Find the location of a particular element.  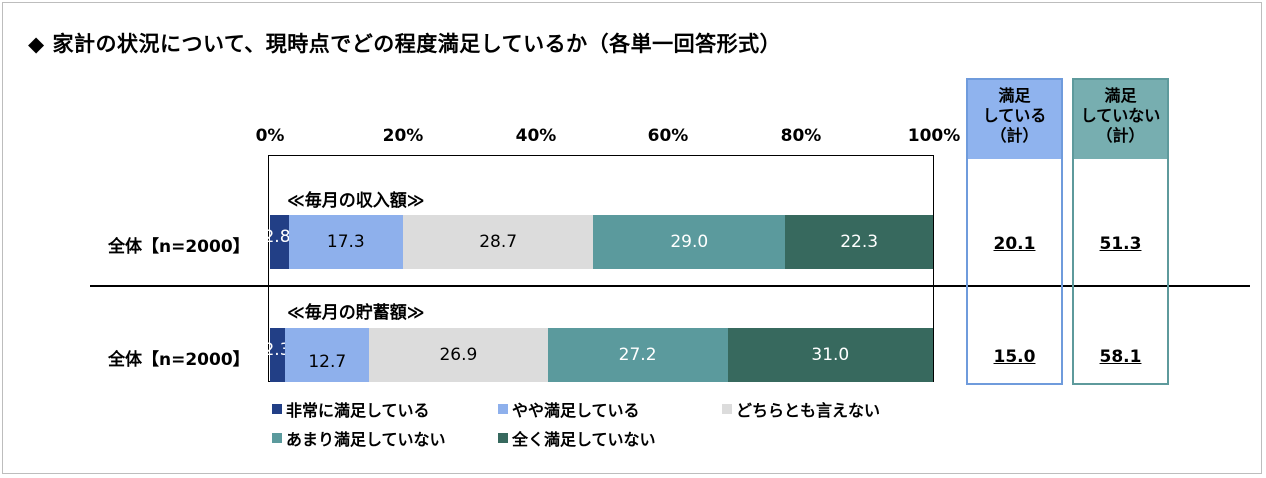

legend-label-not-very-satisfied: あまり満足していない is located at coordinates (366, 439).